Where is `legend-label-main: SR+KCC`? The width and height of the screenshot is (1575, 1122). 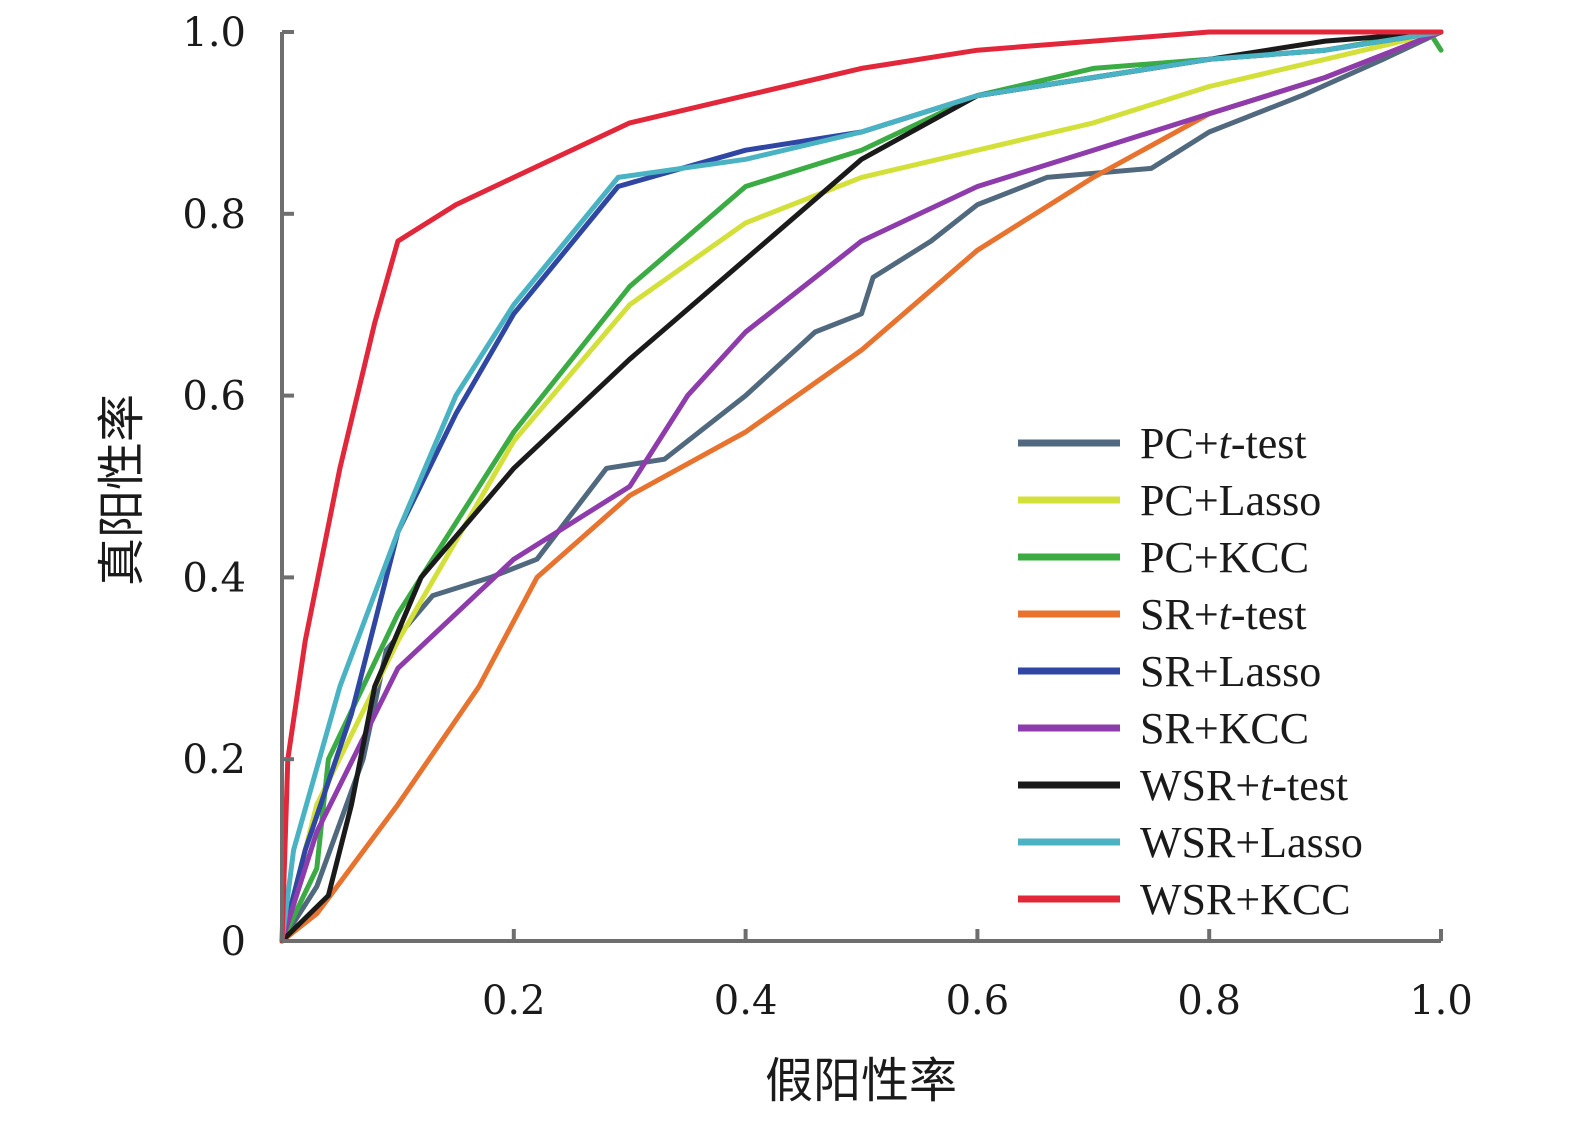
legend-label-main: SR+KCC is located at coordinates (1224, 728).